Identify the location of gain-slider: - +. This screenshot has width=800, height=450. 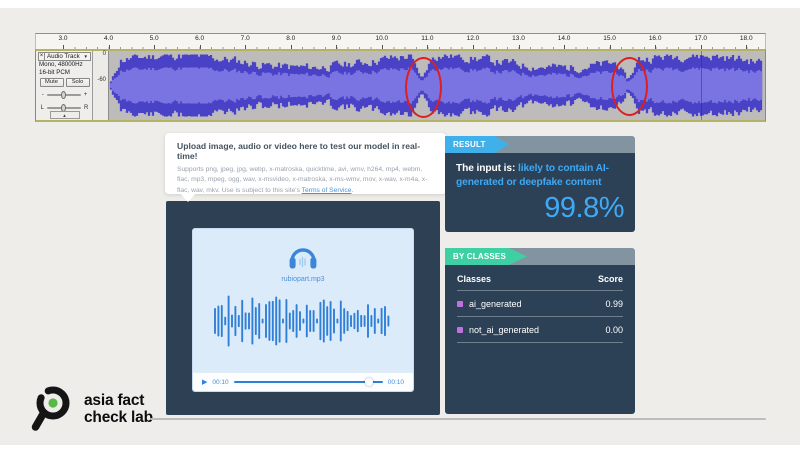
(64, 94).